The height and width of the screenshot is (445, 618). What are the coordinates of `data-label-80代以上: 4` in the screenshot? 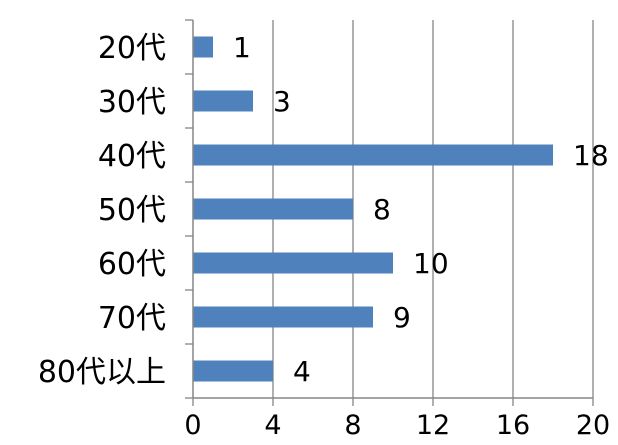 It's located at (302, 371).